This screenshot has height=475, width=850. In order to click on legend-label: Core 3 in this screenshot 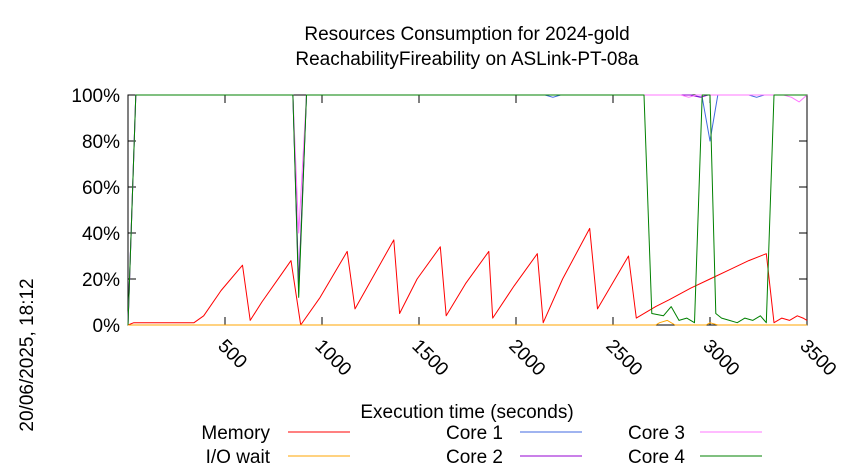, I will do `click(656, 433)`.